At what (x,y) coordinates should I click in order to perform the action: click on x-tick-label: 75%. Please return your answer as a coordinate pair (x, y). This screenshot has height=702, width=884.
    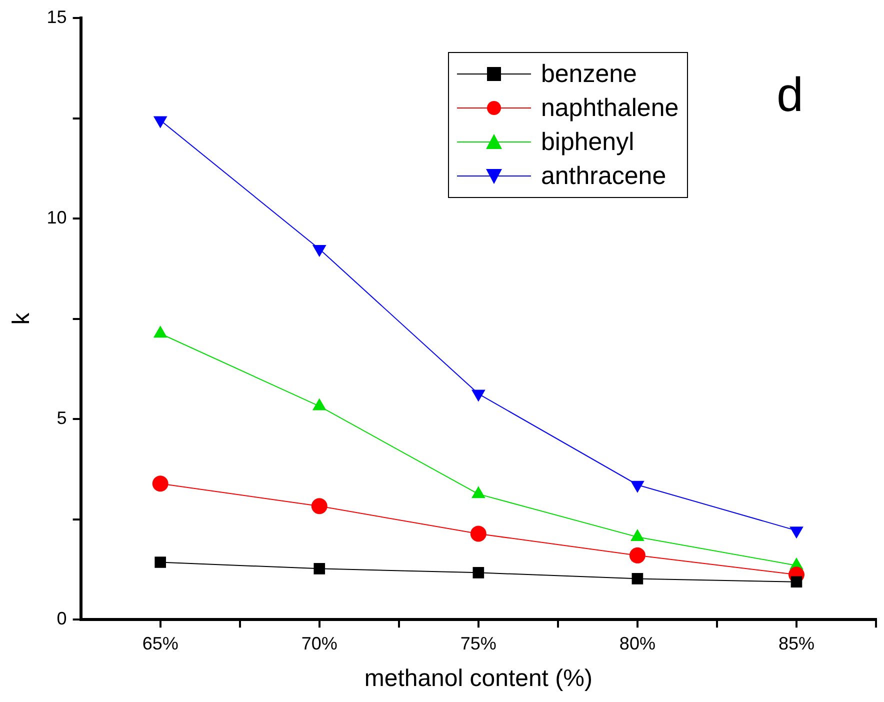
    Looking at the image, I should click on (478, 643).